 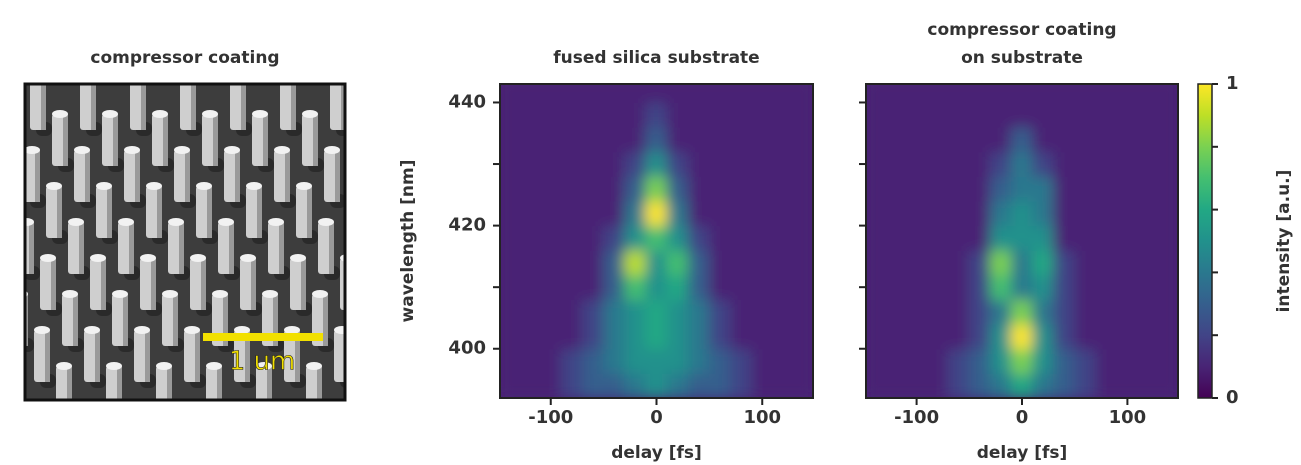 What do you see at coordinates (1232, 83) in the screenshot?
I see `colorbar-tick-label: 1` at bounding box center [1232, 83].